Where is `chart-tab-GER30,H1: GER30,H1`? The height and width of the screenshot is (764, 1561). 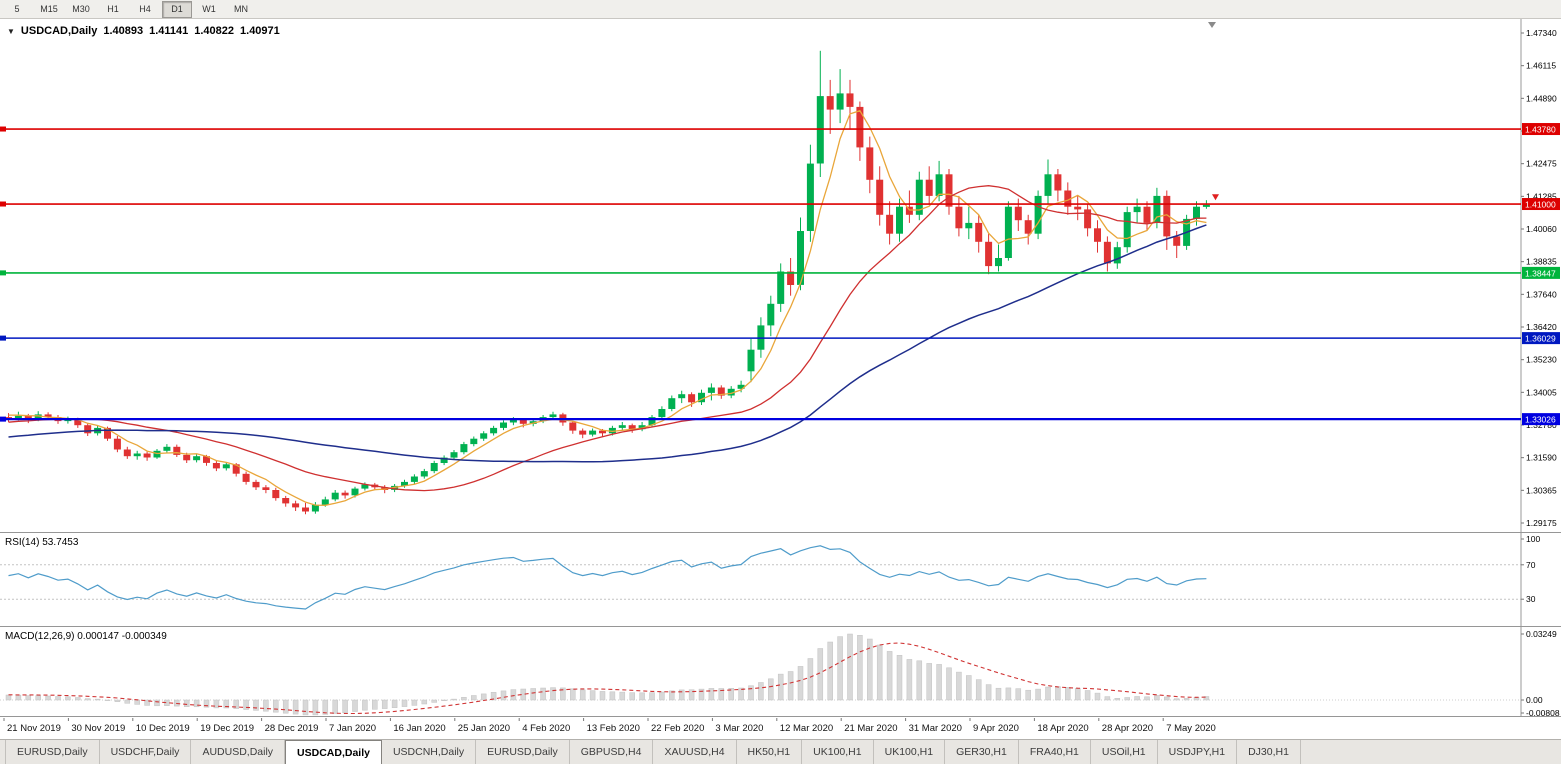
chart-tab-GER30,H1: GER30,H1 is located at coordinates (982, 752).